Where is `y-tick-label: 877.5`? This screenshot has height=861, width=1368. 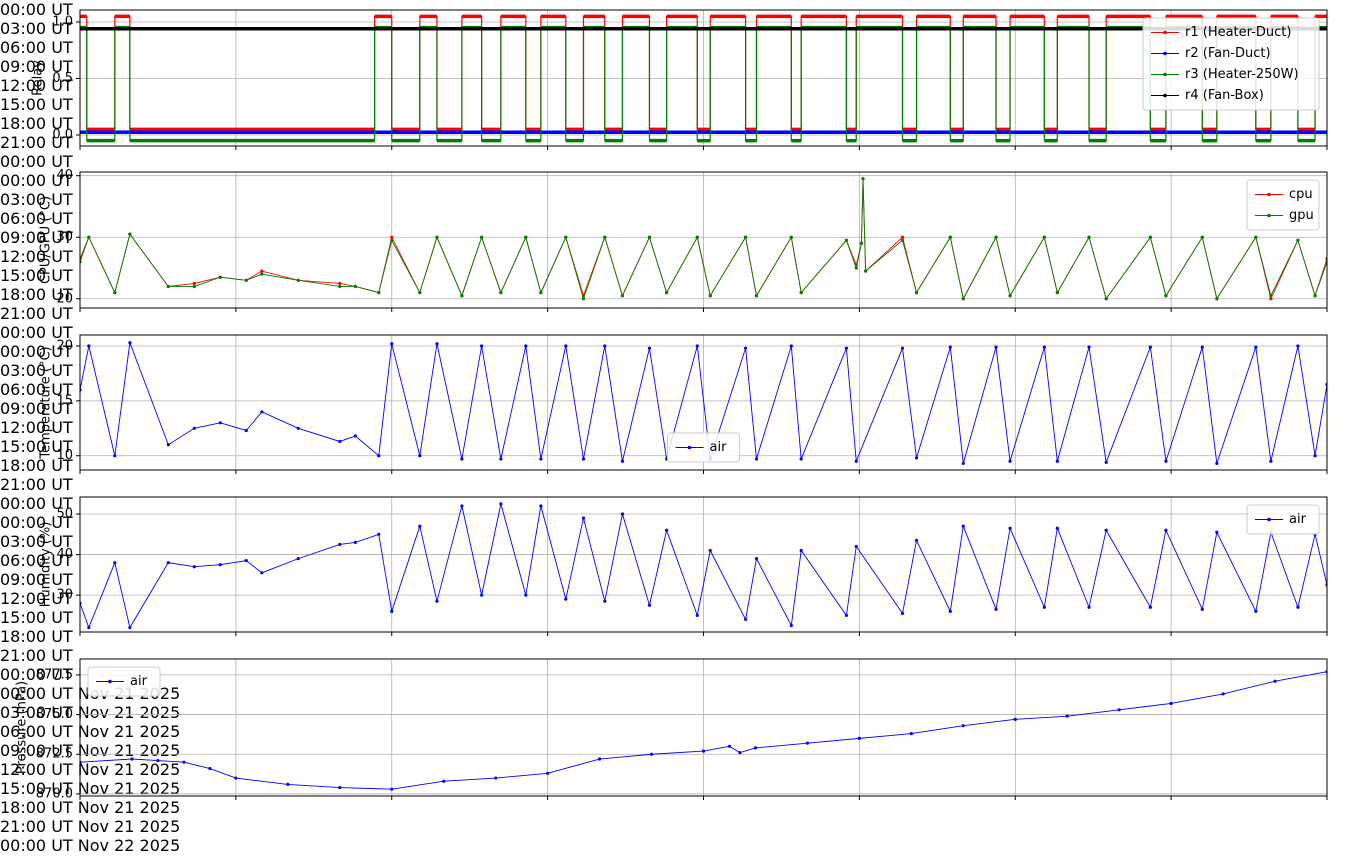
y-tick-label: 877.5 is located at coordinates (54, 674).